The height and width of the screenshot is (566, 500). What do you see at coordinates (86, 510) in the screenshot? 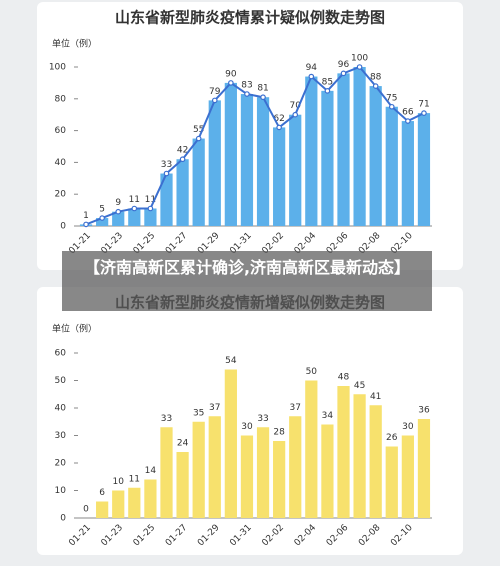
I see `value-label: 0` at bounding box center [86, 510].